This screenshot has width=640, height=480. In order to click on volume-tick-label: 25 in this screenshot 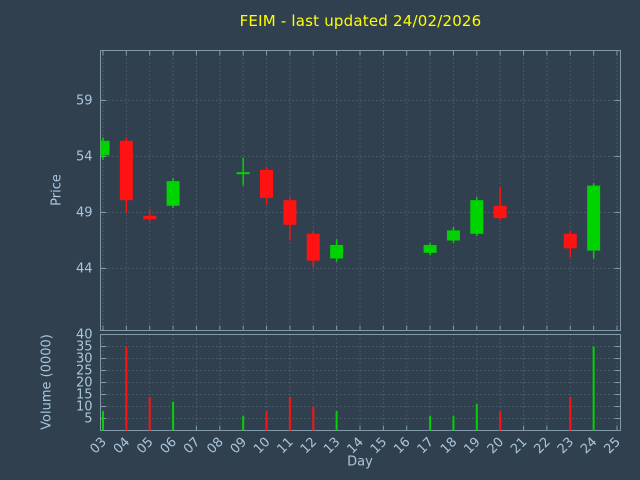, I will do `click(84, 371)`.